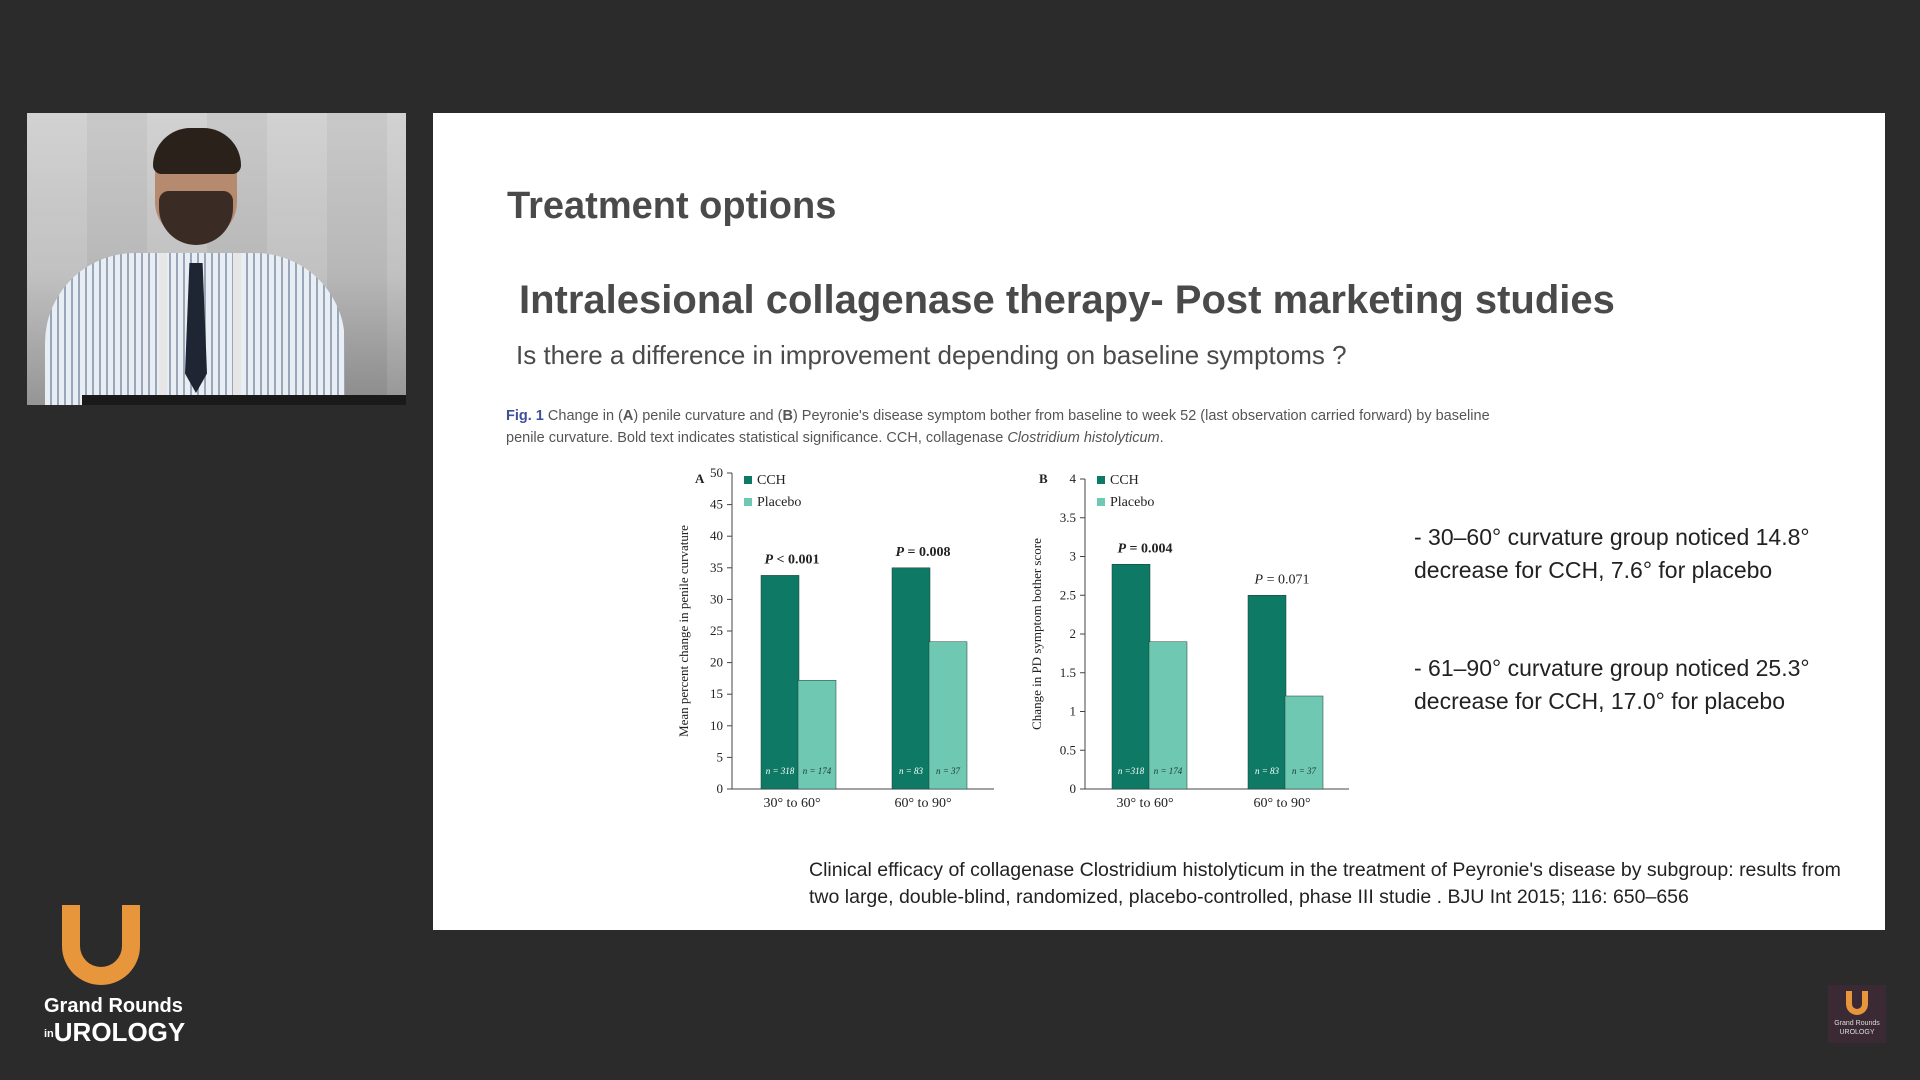 This screenshot has width=1920, height=1080. Describe the element at coordinates (1068, 672) in the screenshot. I see `chart-B-y-tick-label: 1.5` at that location.